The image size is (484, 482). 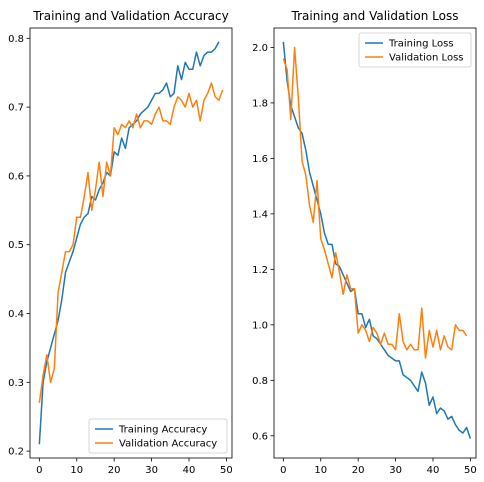 I want to click on loss-x-tick-label: 0, so click(x=283, y=470).